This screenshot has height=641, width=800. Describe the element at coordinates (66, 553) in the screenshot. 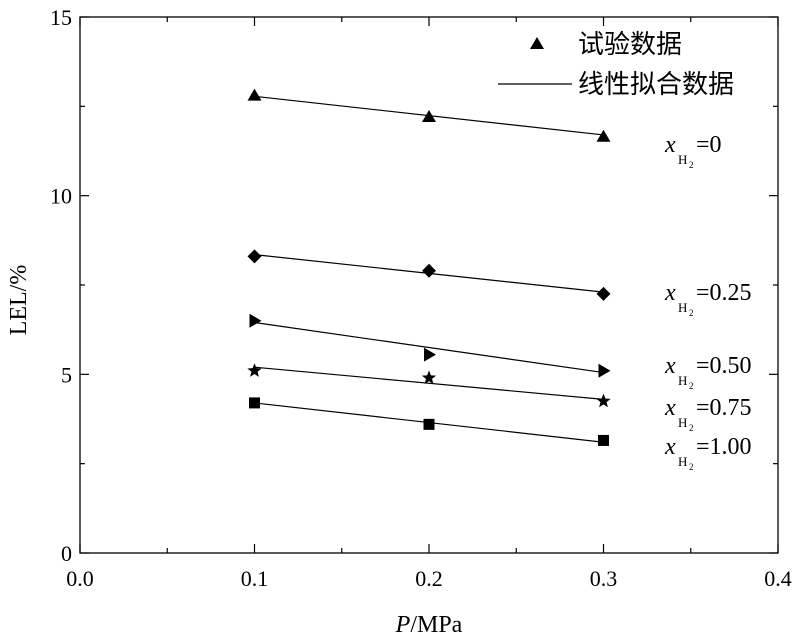

I see `y-tick-label: 0` at that location.